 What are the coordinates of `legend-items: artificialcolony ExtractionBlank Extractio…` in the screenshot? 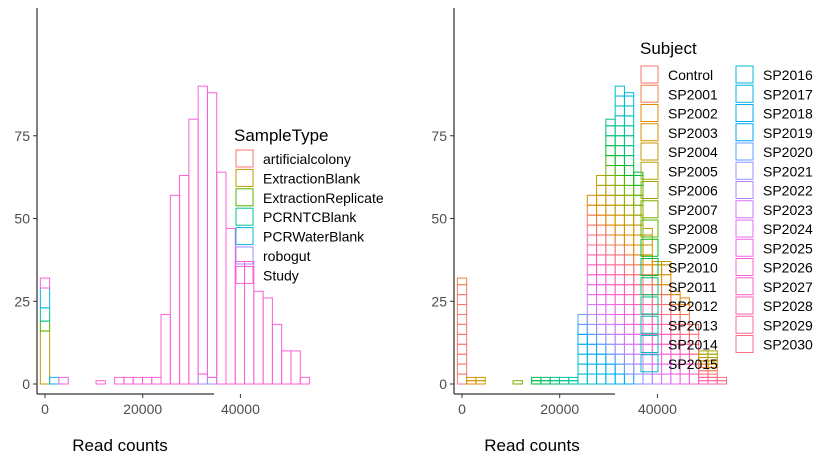 It's located at (309, 216).